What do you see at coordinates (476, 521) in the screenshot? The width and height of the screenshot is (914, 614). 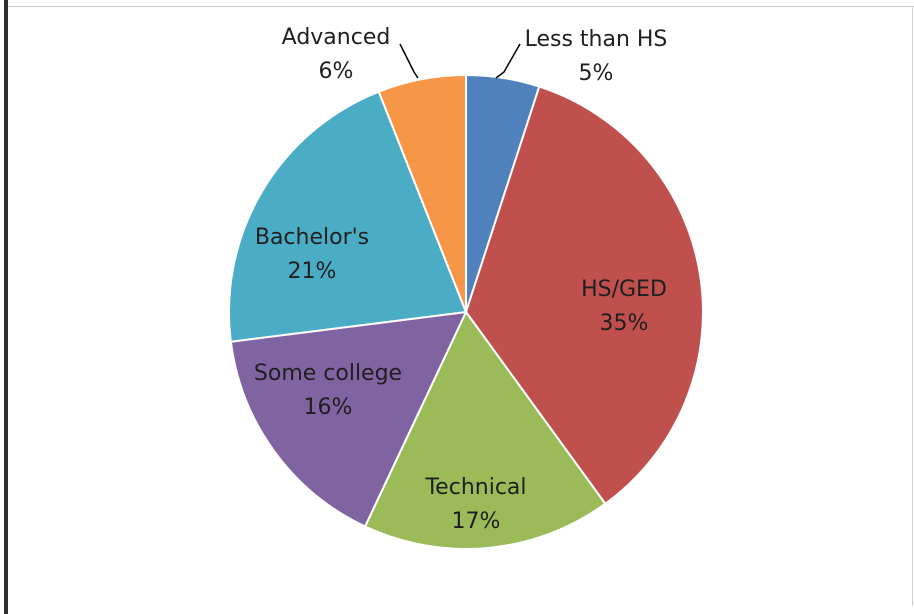 I see `slice-value-label-technical: 17%` at bounding box center [476, 521].